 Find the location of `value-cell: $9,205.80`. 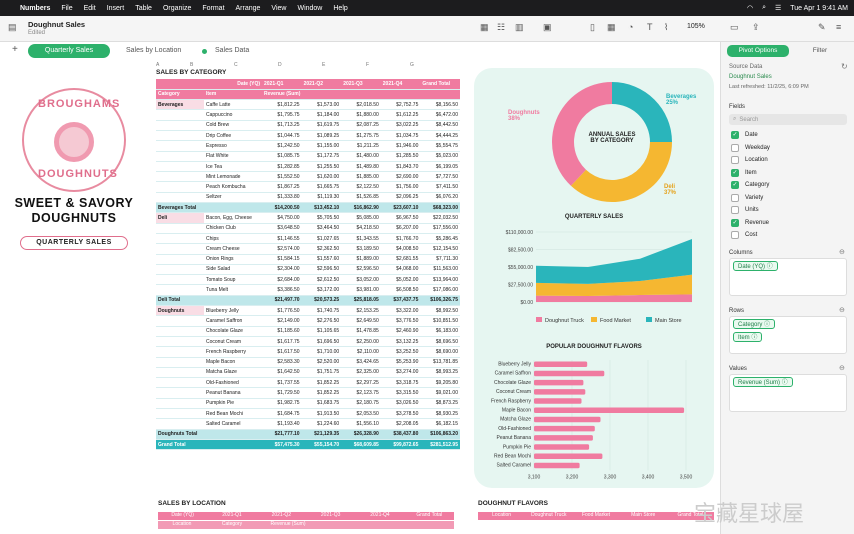

value-cell: $9,205.80 is located at coordinates (440, 383).